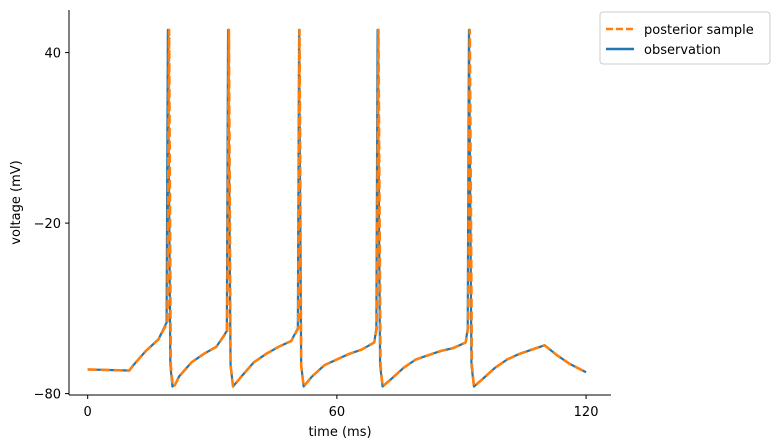  Describe the element at coordinates (682, 50) in the screenshot. I see `legend-label-observation: observation` at that location.